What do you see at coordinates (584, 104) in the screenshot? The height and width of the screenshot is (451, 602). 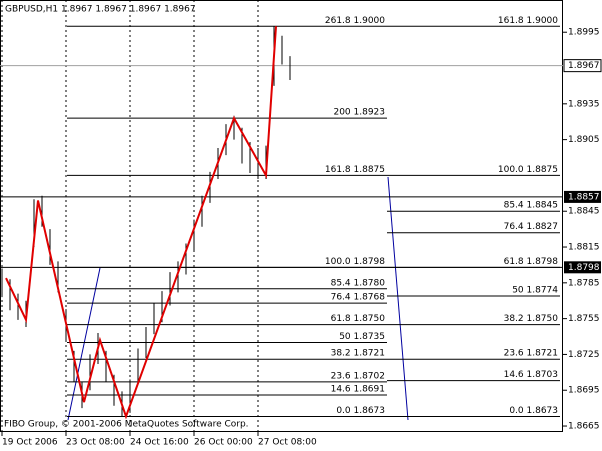 I see `y-tick-label: 1.8935` at bounding box center [584, 104].